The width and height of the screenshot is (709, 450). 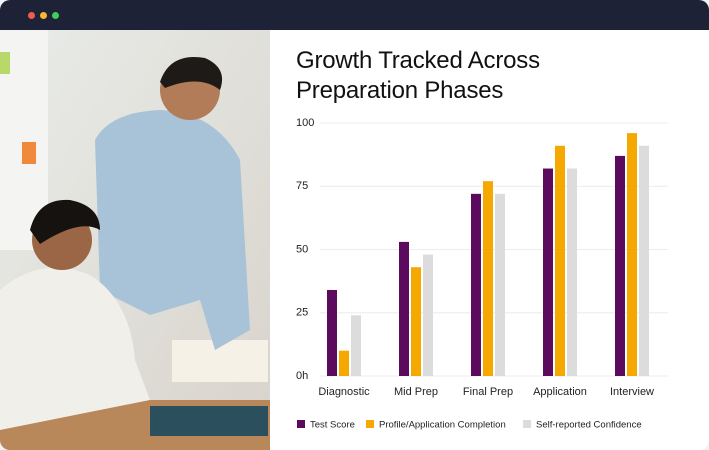 What do you see at coordinates (302, 376) in the screenshot?
I see `y-tick-label: 0h` at bounding box center [302, 376].